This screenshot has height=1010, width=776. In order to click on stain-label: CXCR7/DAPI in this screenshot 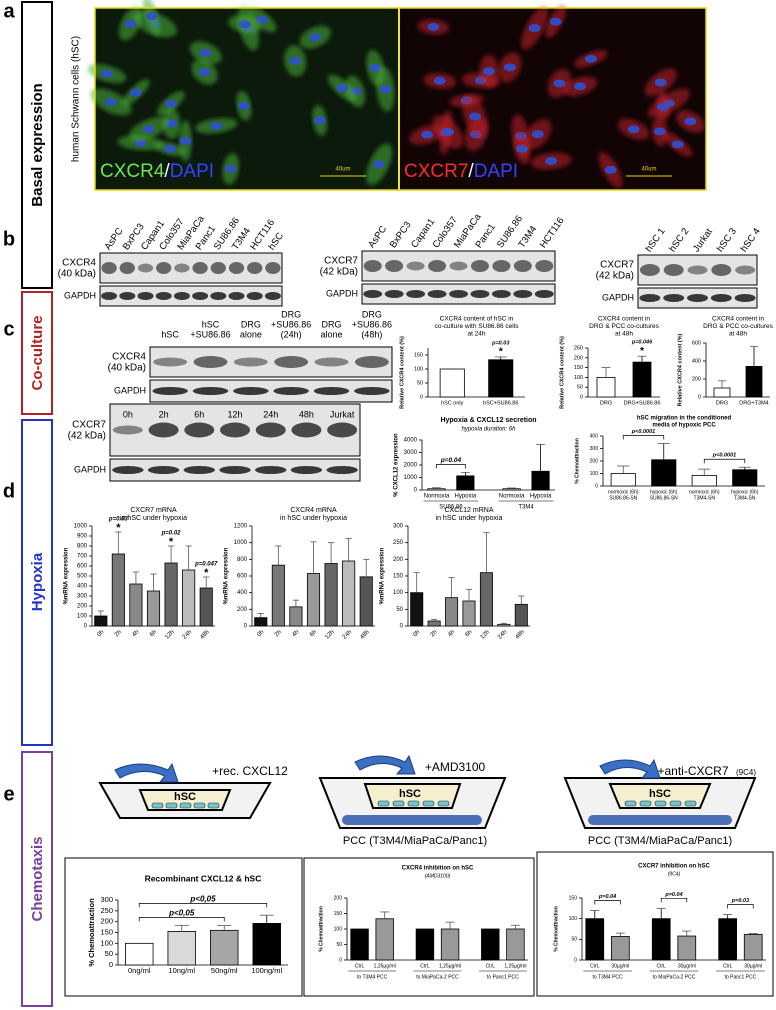, I will do `click(461, 171)`.